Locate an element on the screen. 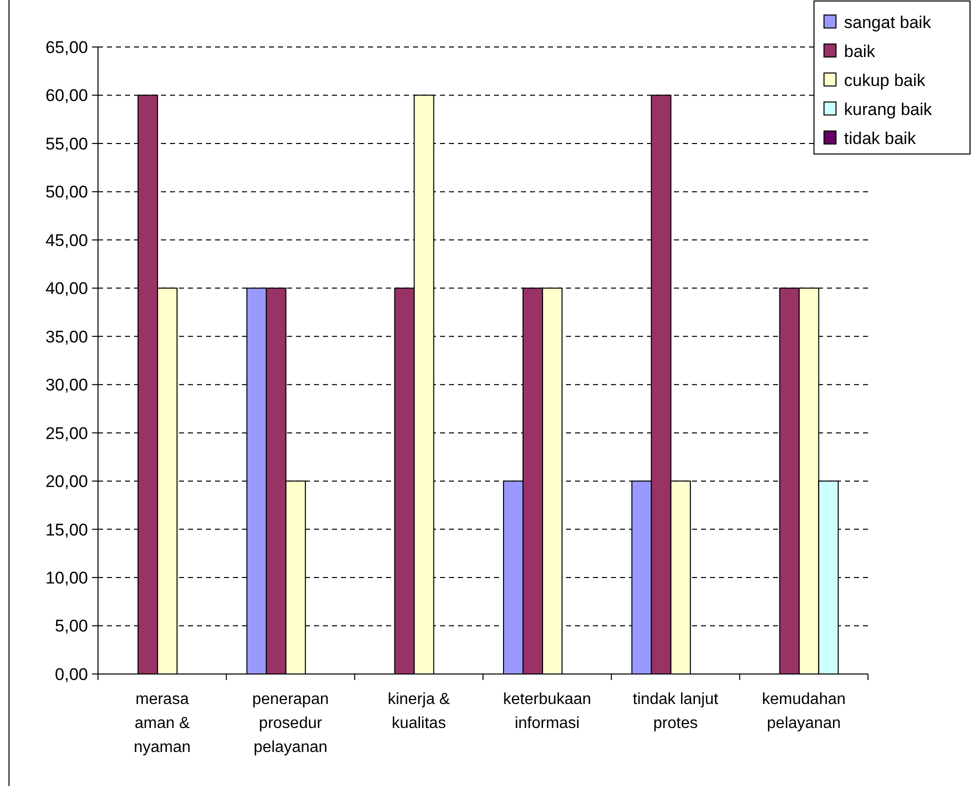 The height and width of the screenshot is (786, 971). x-tick-label: keterbukaan informasi is located at coordinates (547, 711).